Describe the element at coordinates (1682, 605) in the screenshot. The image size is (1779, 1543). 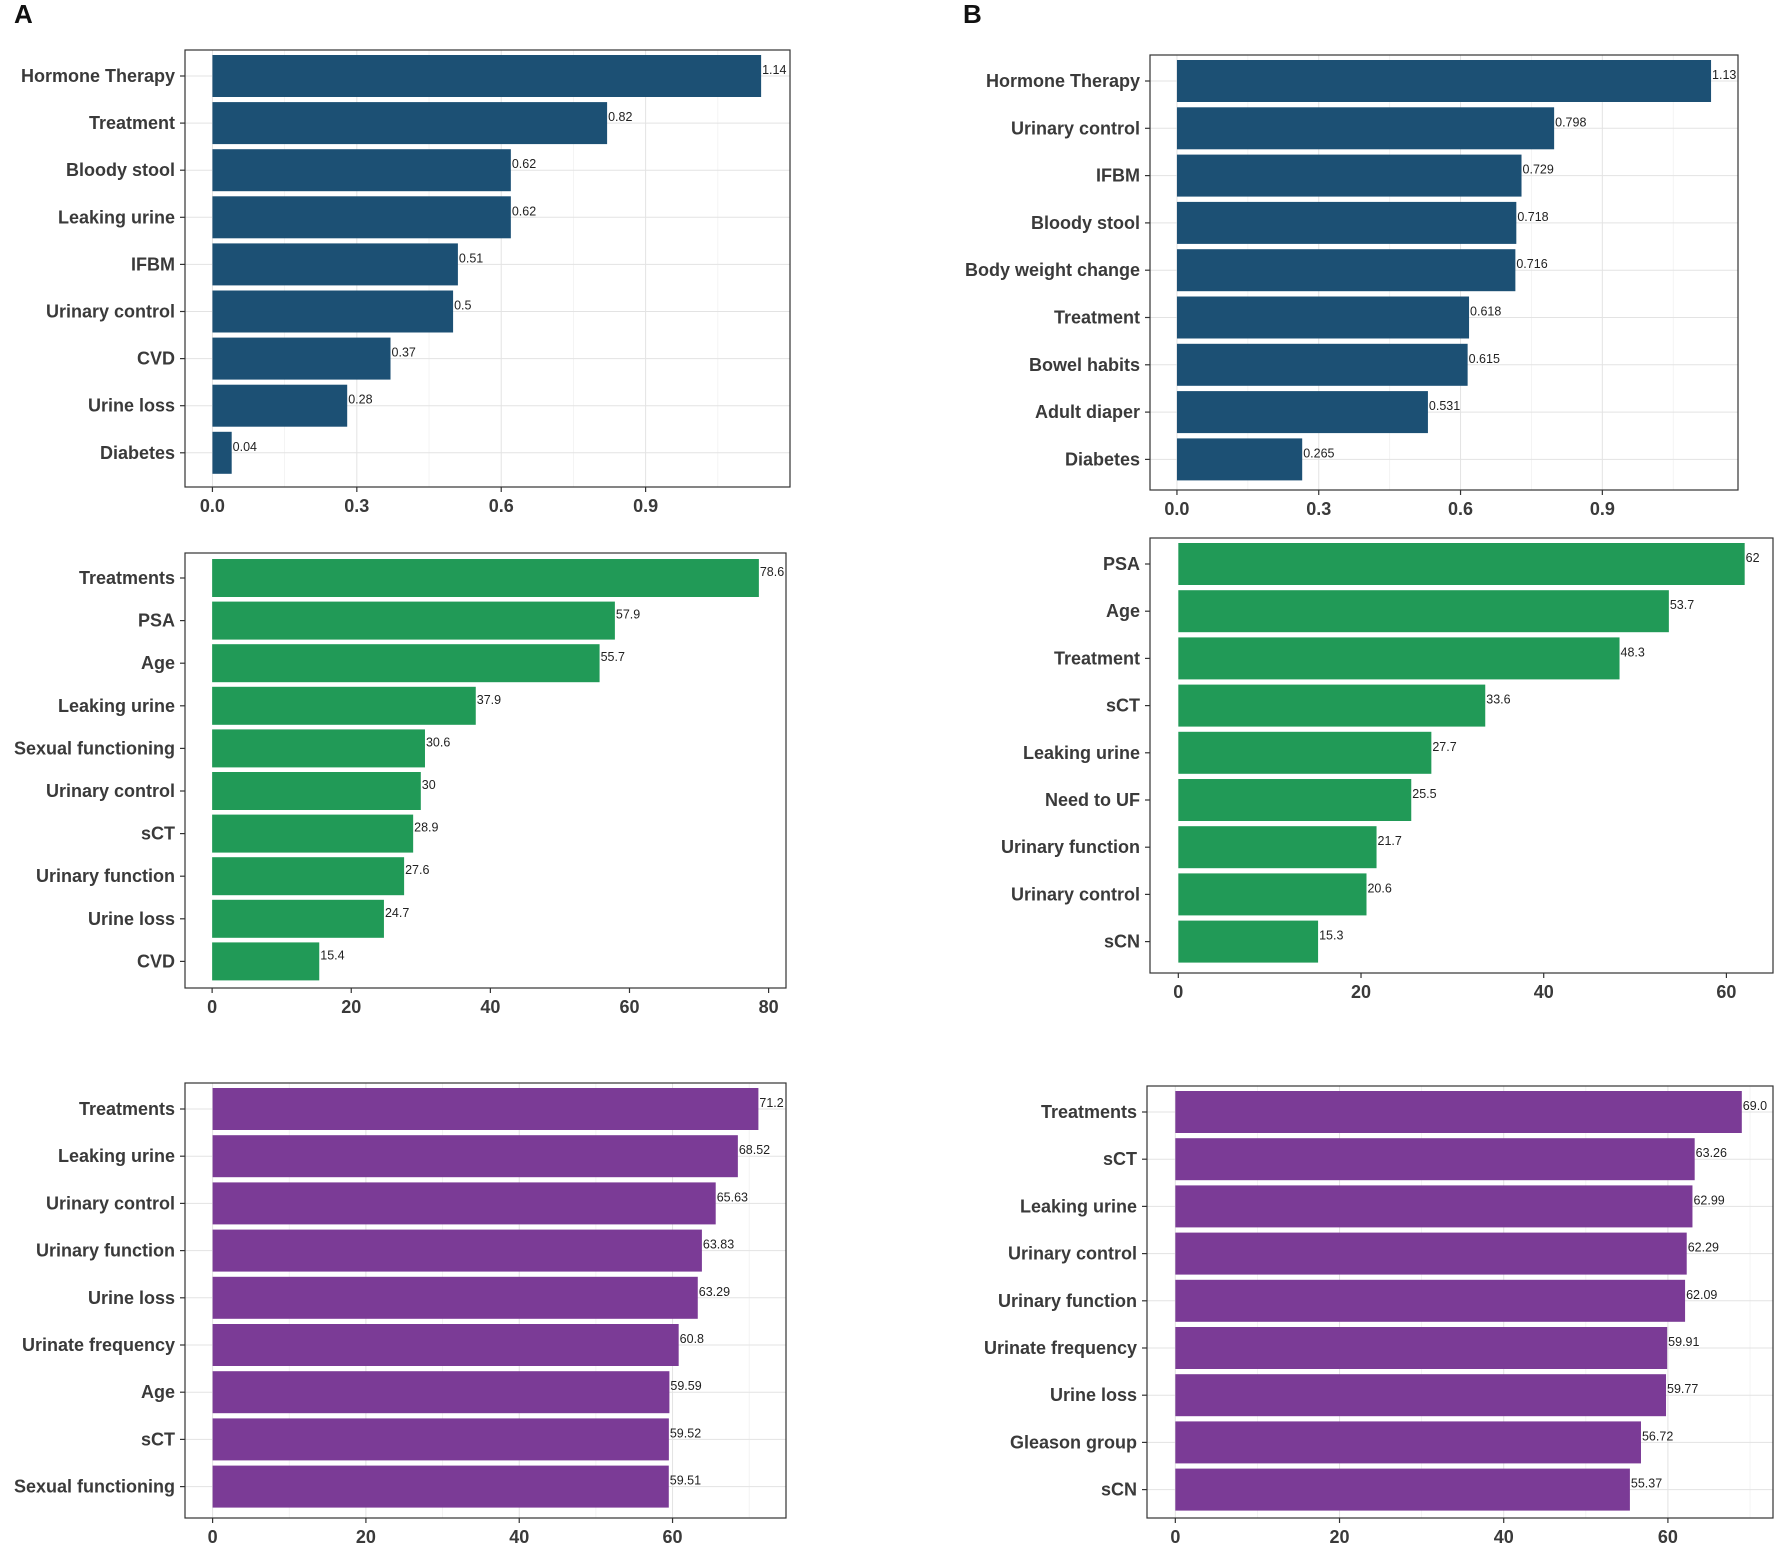
I see `value-label: 53.7` at that location.